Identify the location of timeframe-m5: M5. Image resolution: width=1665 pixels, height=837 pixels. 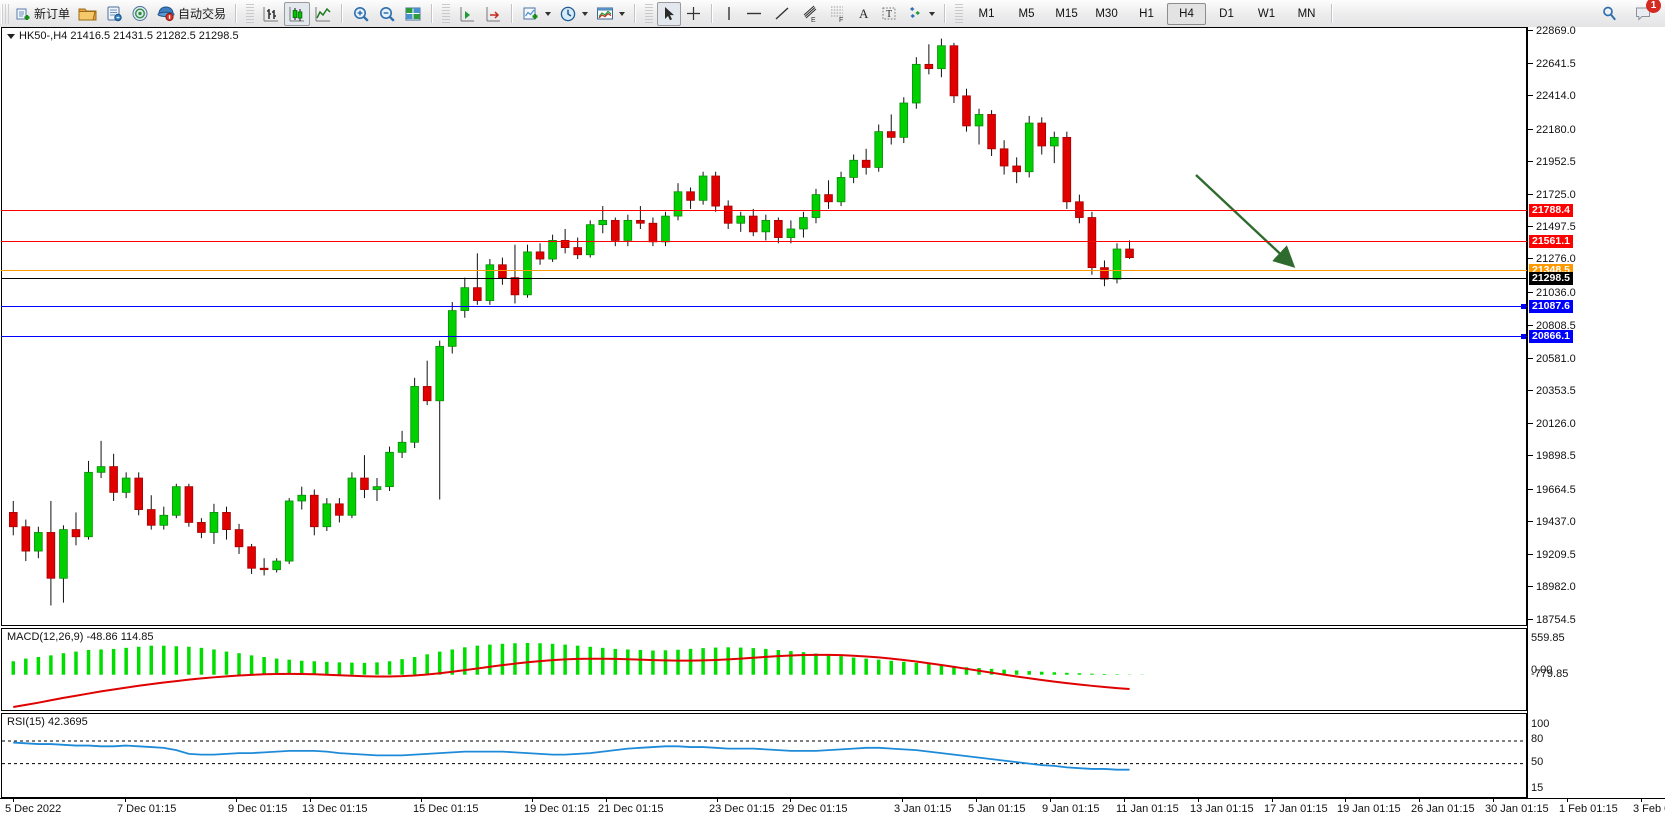
(1026, 13).